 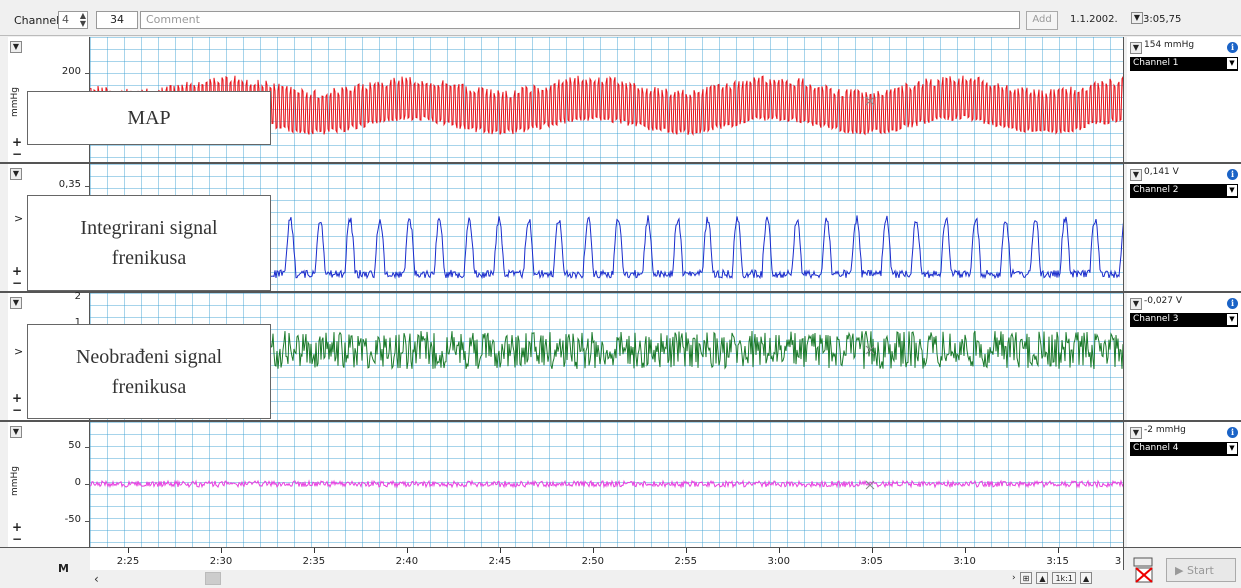 What do you see at coordinates (1064, 578) in the screenshot?
I see `compression-ratio: 1k:1` at bounding box center [1064, 578].